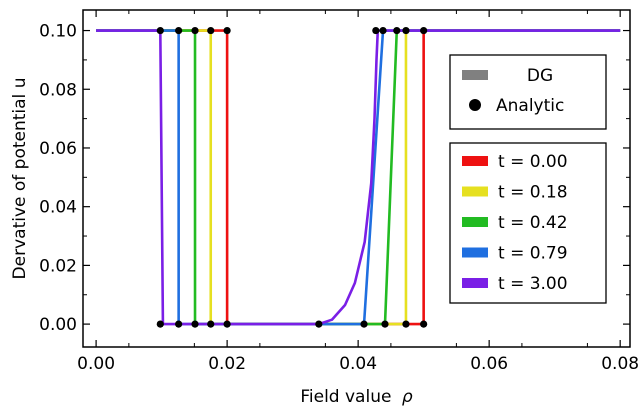 The image size is (638, 409). Describe the element at coordinates (533, 162) in the screenshot. I see `legend-time-label: t = 0.00` at that location.